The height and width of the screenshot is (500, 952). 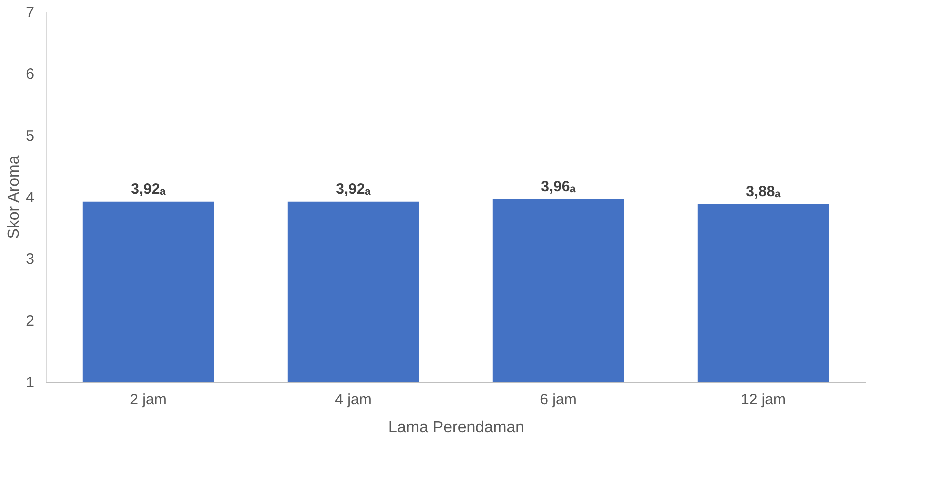 I want to click on data-label: 3,96ₐ, so click(x=558, y=187).